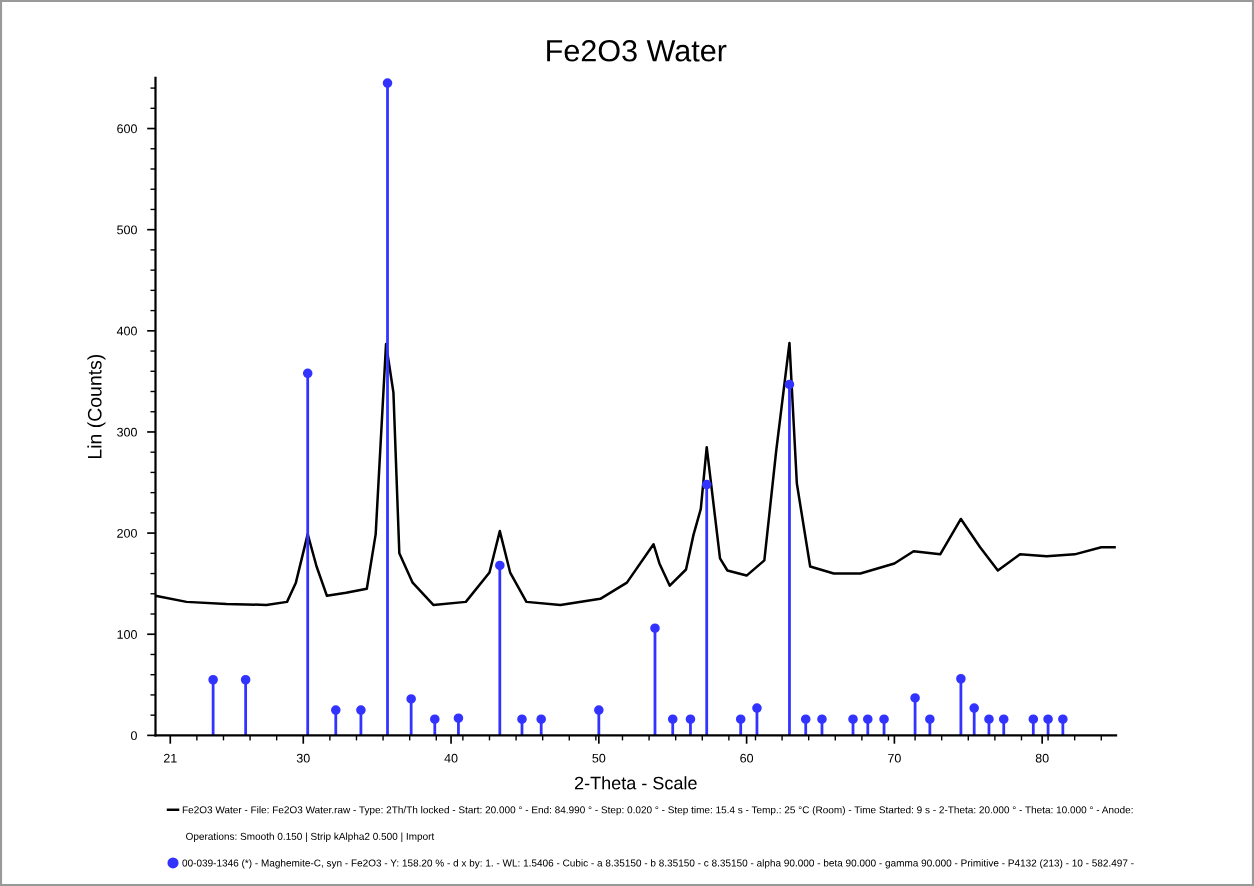  Describe the element at coordinates (635, 783) in the screenshot. I see `x-axis-title: 2-Theta - Scale` at that location.